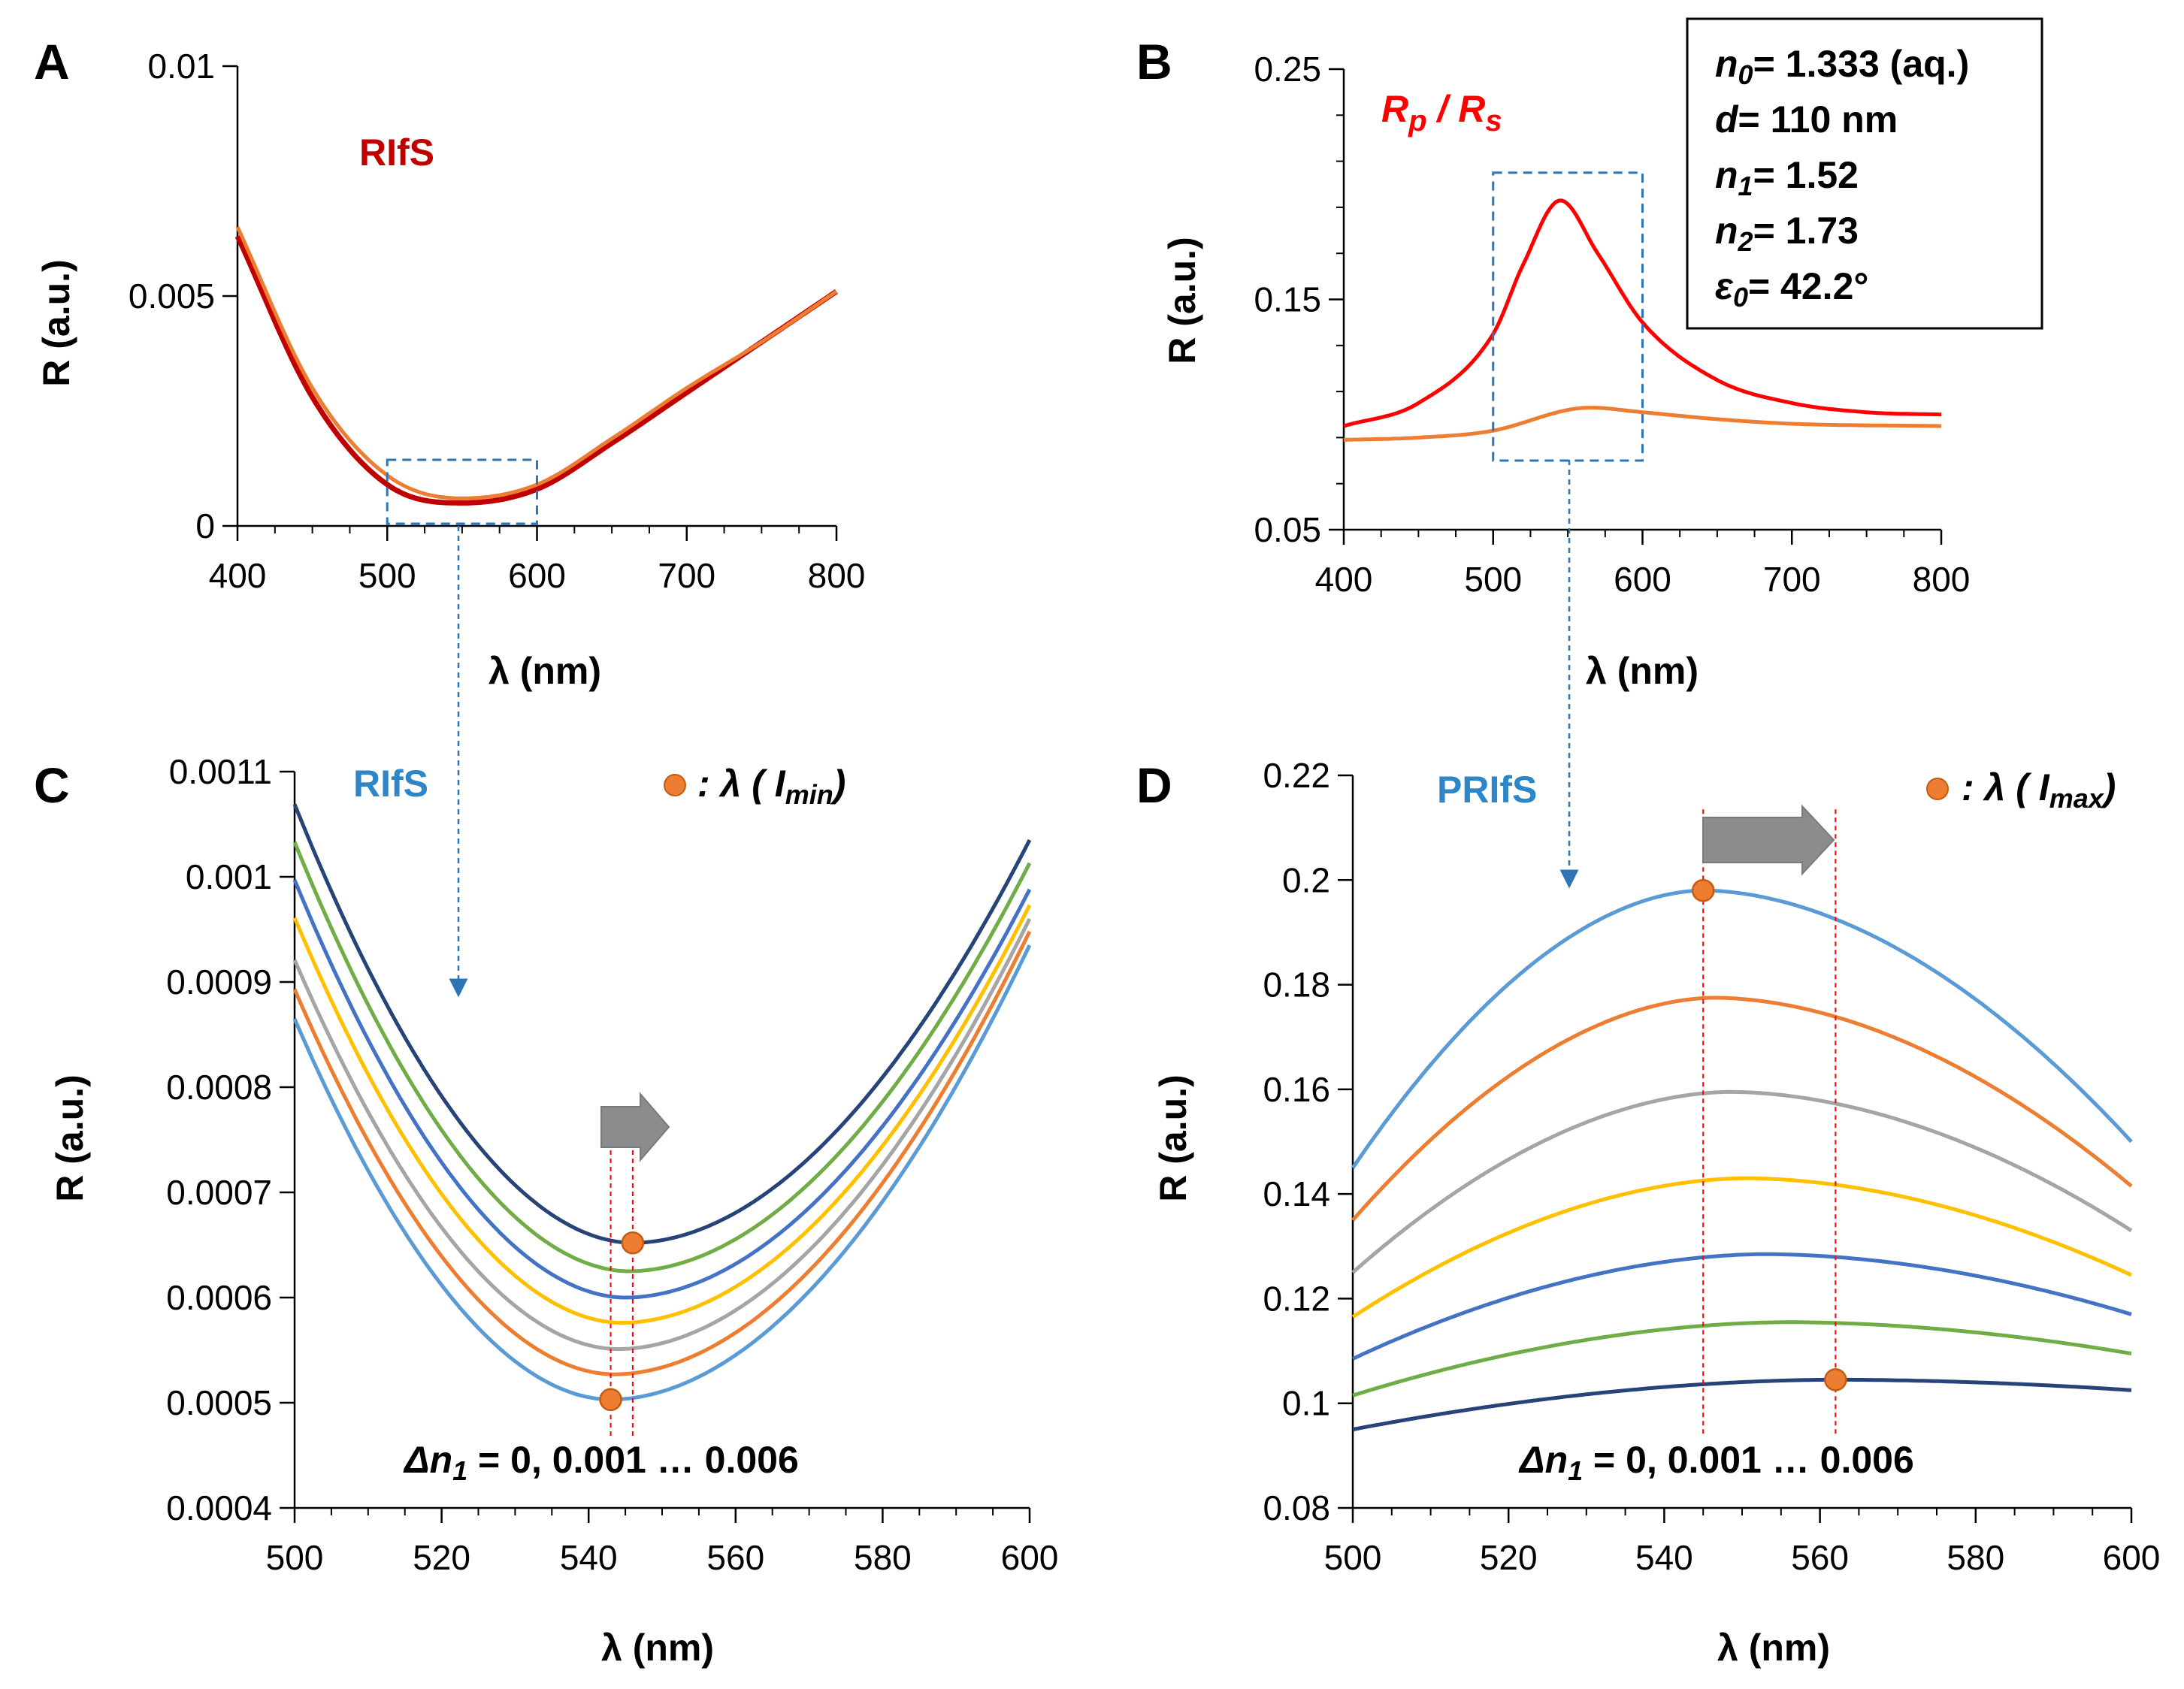 Image resolution: width=2184 pixels, height=1689 pixels. Describe the element at coordinates (1306, 1403) in the screenshot. I see `panel-d-ytick-label: 0.1` at that location.